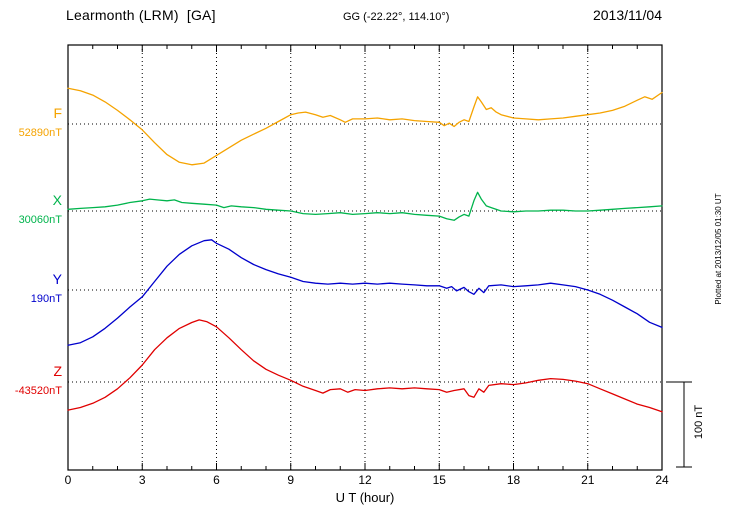  I want to click on x-axis-label: U T (hour), so click(365, 497).